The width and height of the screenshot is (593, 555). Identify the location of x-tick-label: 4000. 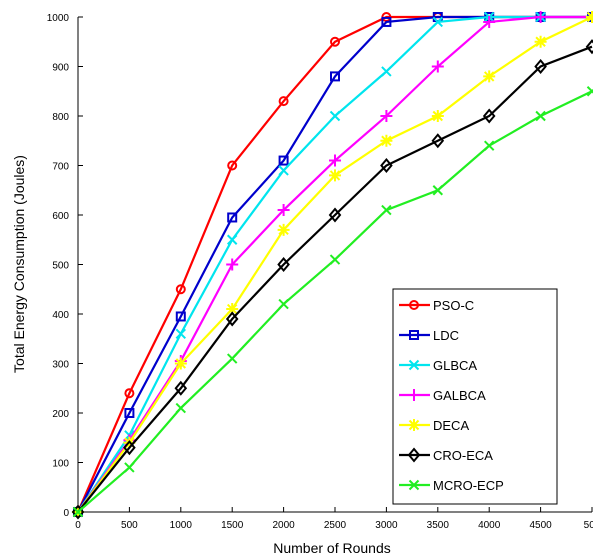
(489, 525).